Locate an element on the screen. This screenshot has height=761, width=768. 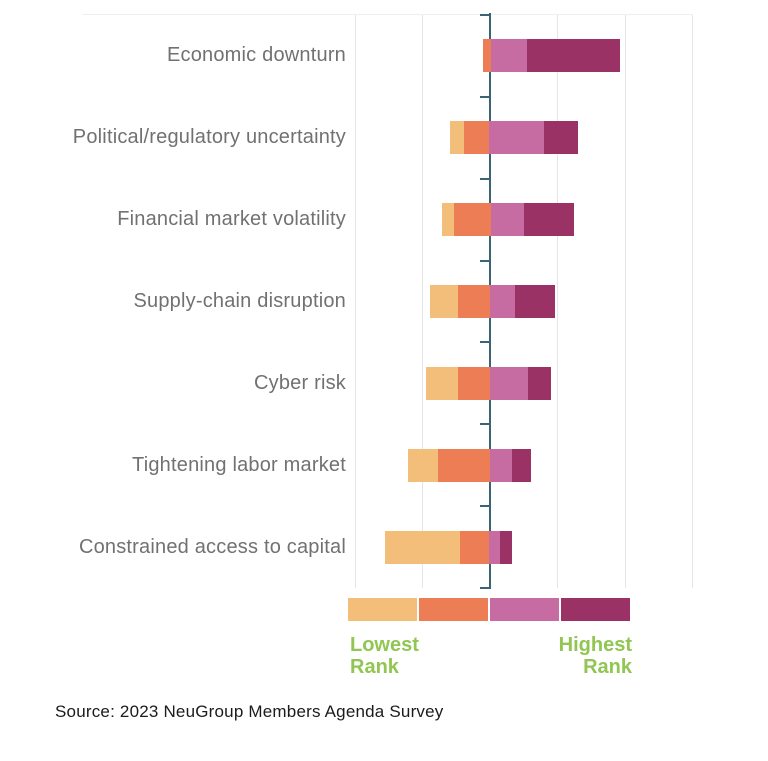
category-label: Supply-chain disruption is located at coordinates (239, 301).